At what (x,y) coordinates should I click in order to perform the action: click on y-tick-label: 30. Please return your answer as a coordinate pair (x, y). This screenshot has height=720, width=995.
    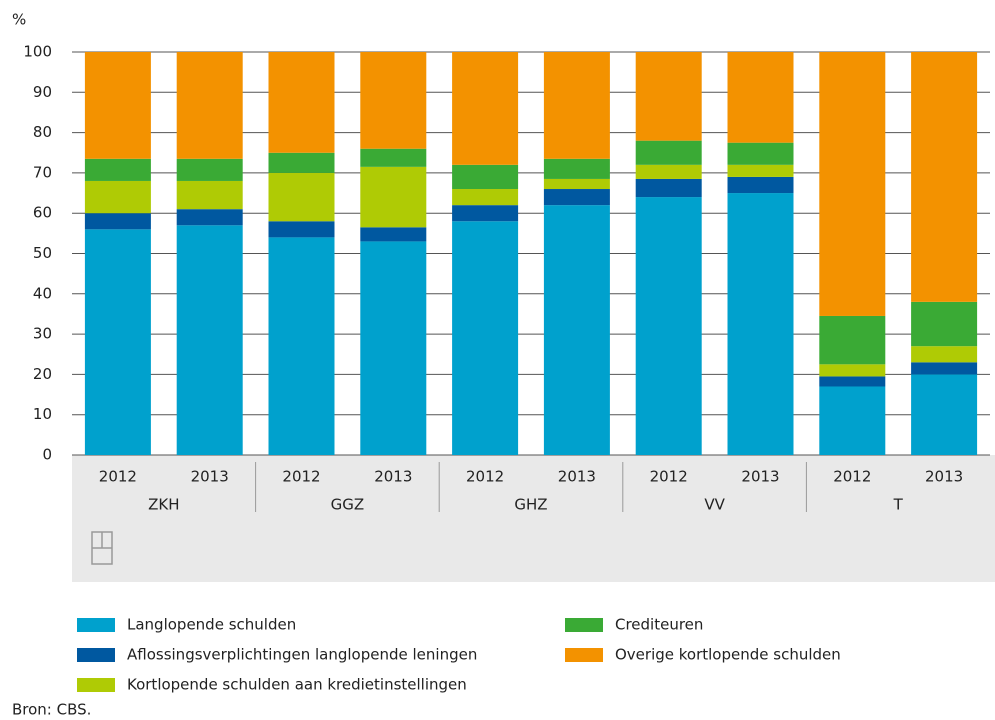
    Looking at the image, I should click on (42, 334).